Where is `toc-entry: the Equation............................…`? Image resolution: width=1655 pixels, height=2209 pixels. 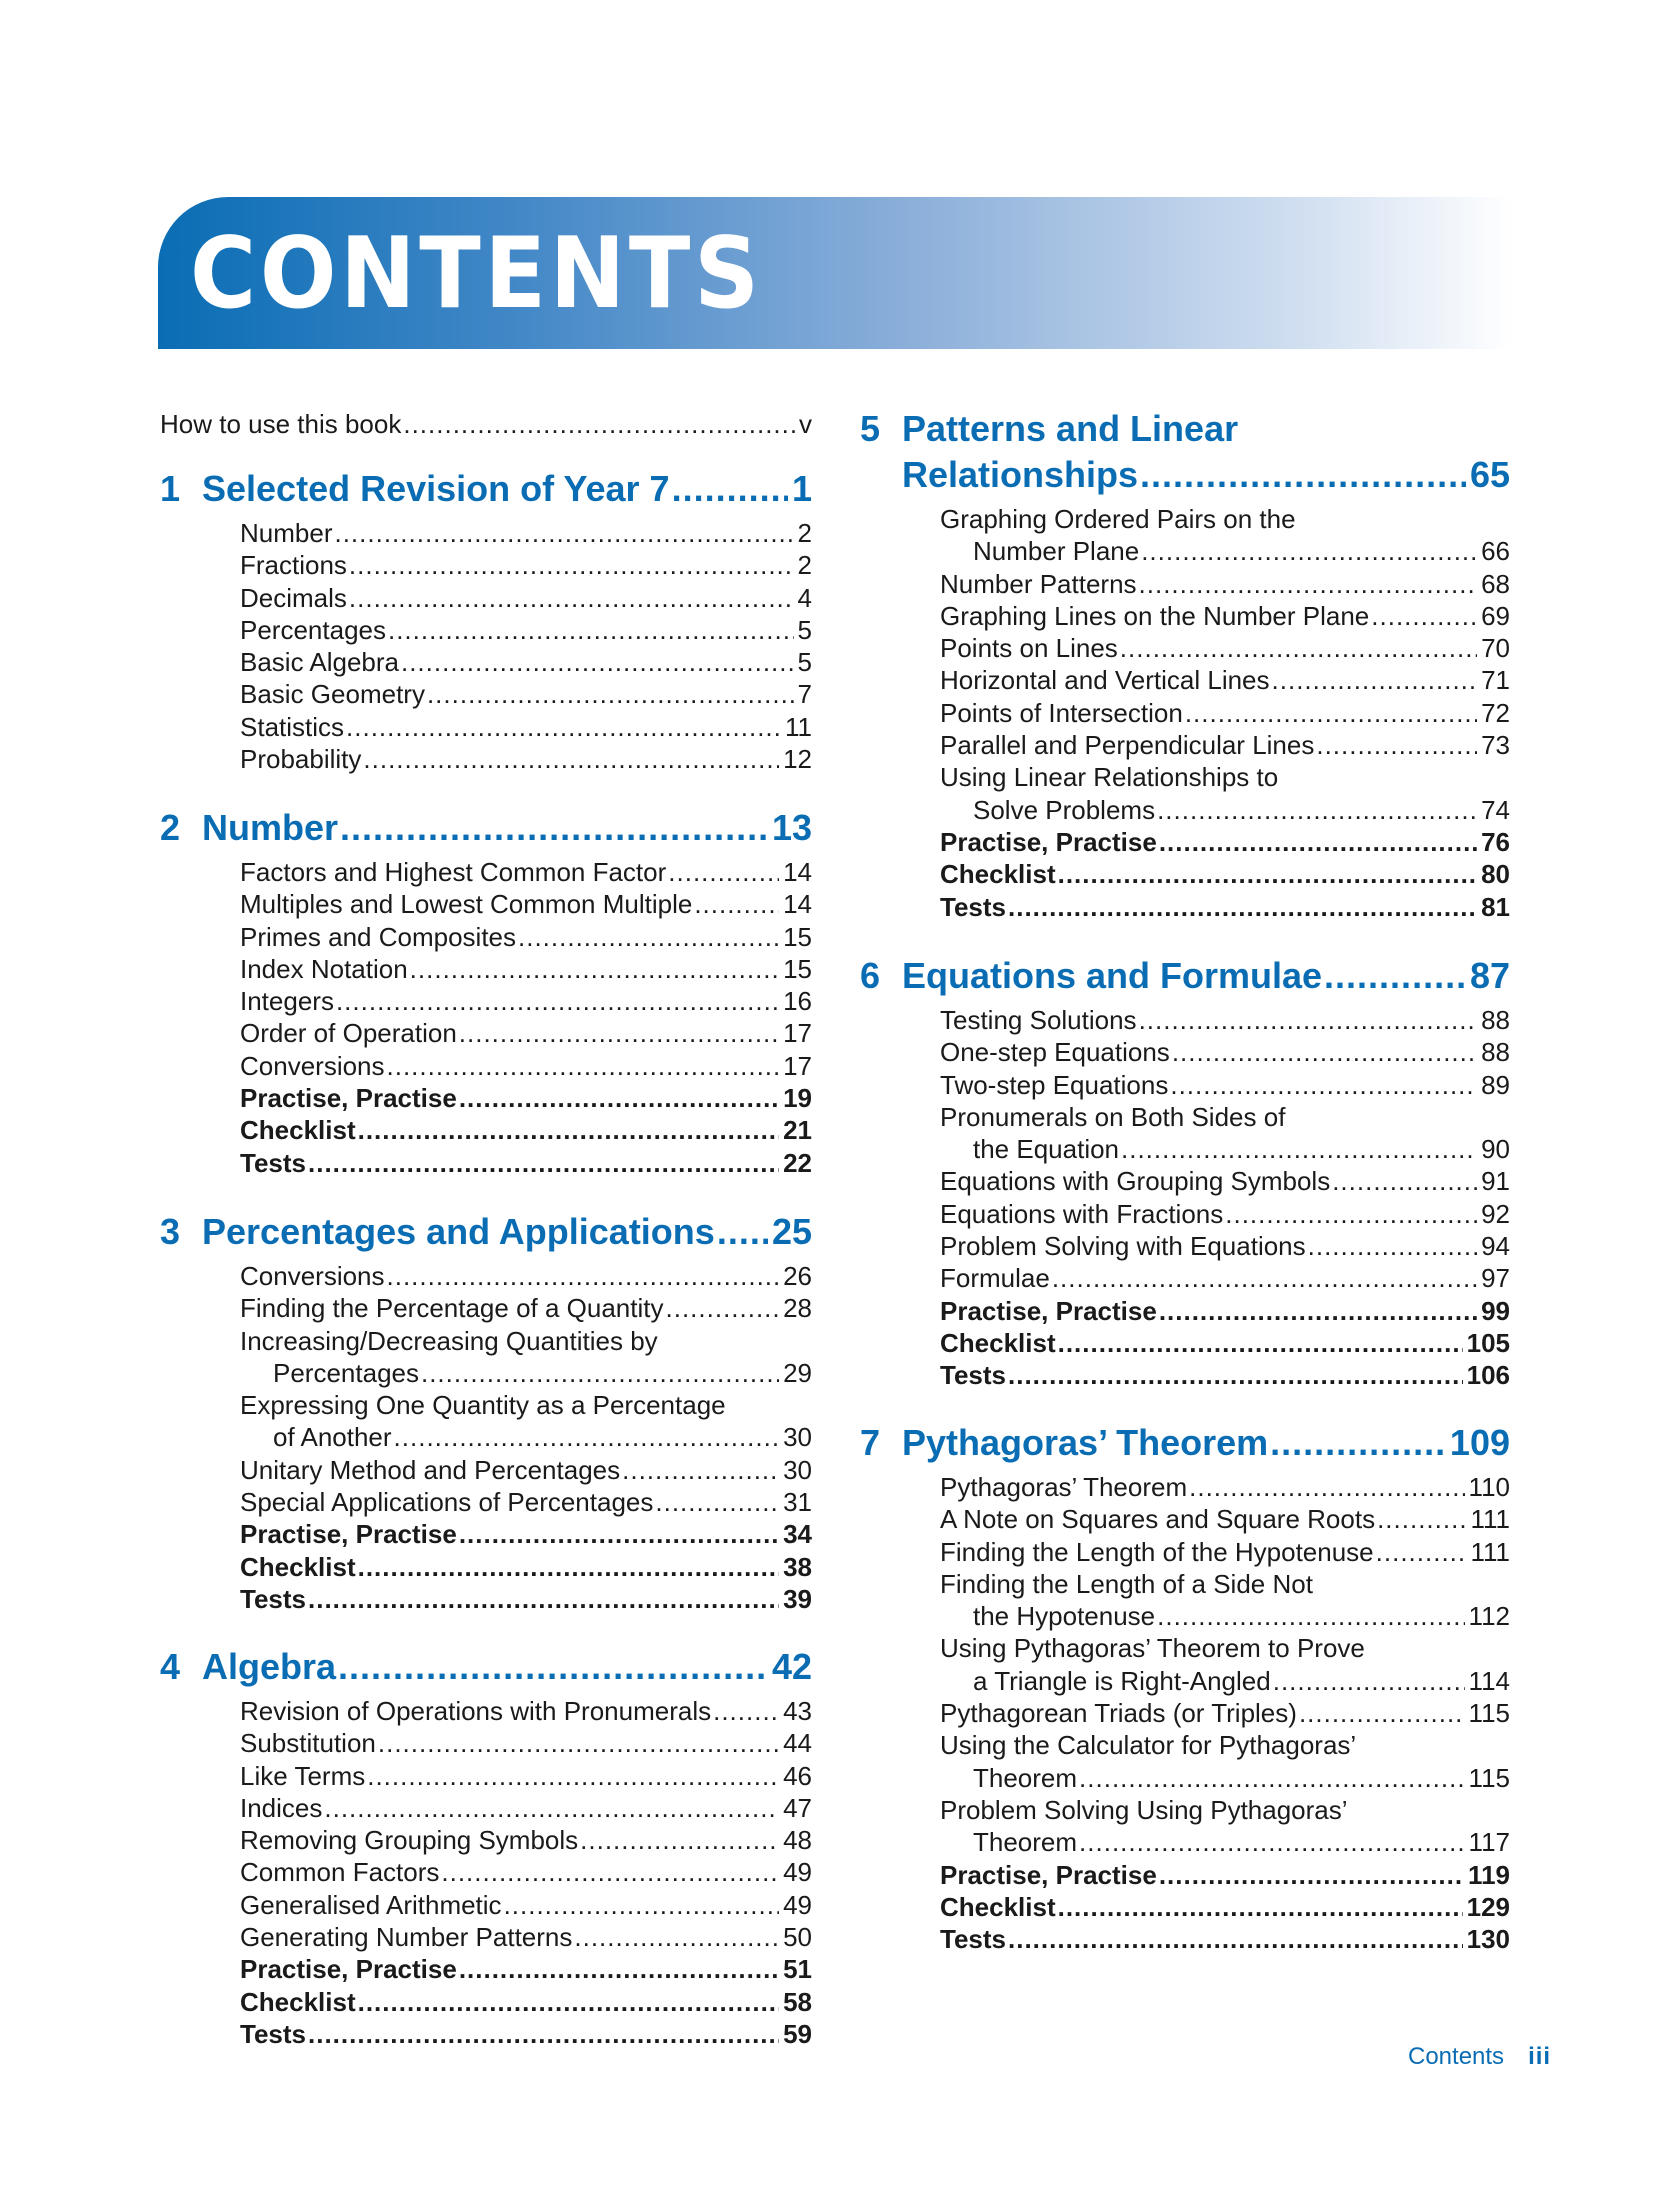 toc-entry: the Equation............................… is located at coordinates (1185, 1149).